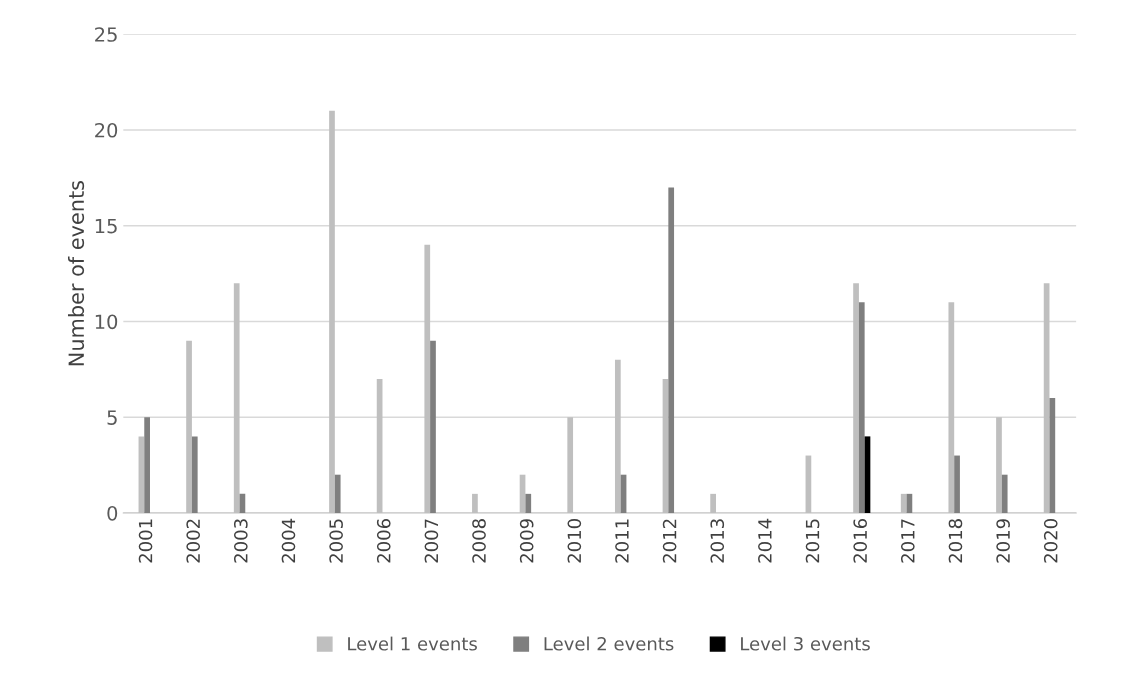  What do you see at coordinates (241, 541) in the screenshot?
I see `x-tick-label: 2003` at bounding box center [241, 541].